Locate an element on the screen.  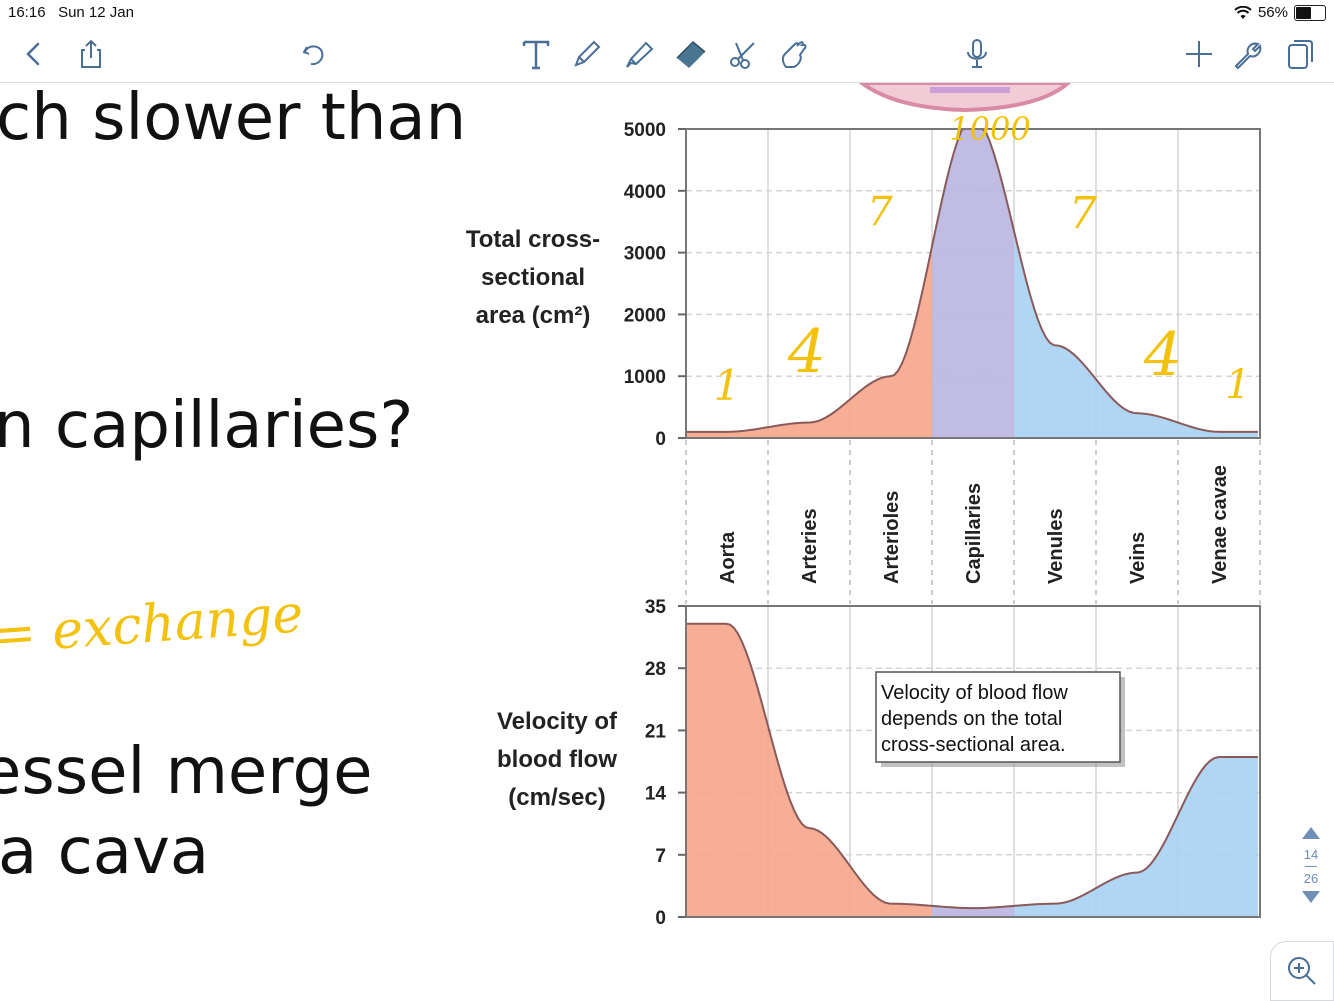
y-tick-label: 2000 is located at coordinates (645, 315).